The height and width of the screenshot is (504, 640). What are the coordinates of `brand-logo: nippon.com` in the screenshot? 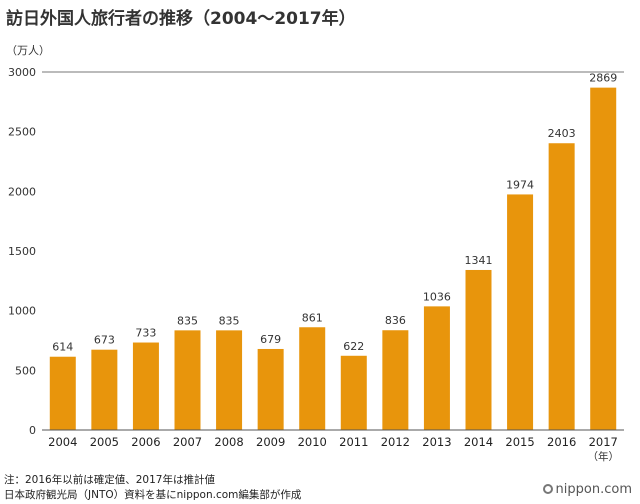 It's located at (587, 489).